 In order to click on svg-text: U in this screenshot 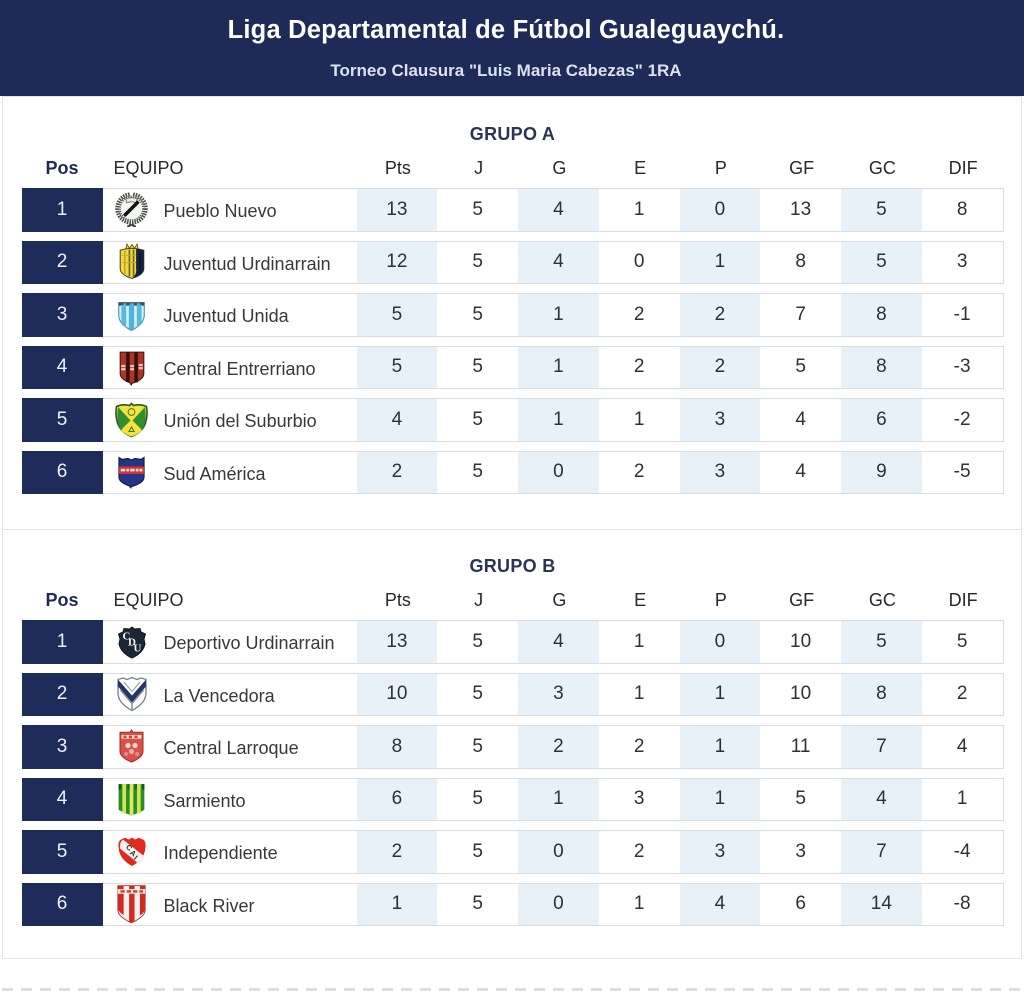, I will do `click(137, 648)`.